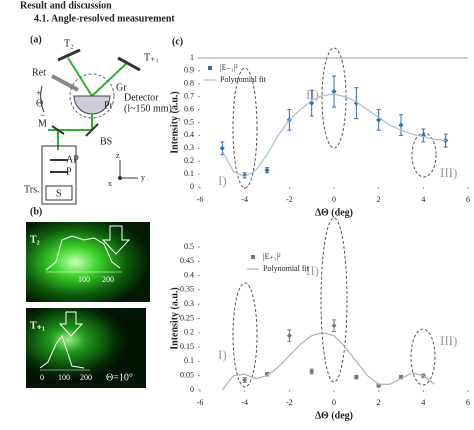 The height and width of the screenshot is (430, 474). I want to click on angle-label: Θ=10°, so click(119, 377).